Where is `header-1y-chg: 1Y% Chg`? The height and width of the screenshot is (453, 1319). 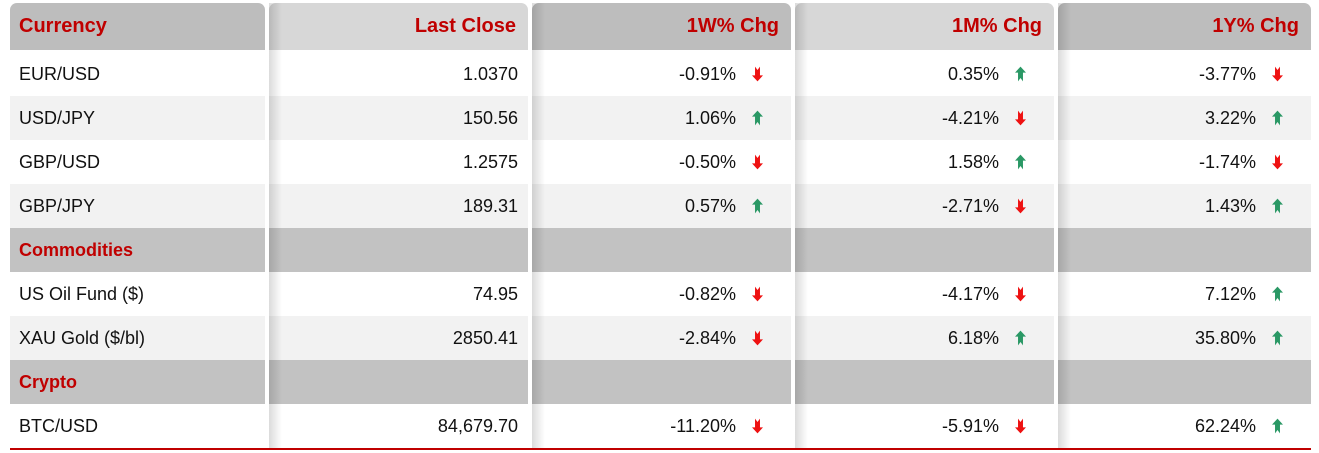
header-1y-chg: 1Y% Chg is located at coordinates (1184, 26).